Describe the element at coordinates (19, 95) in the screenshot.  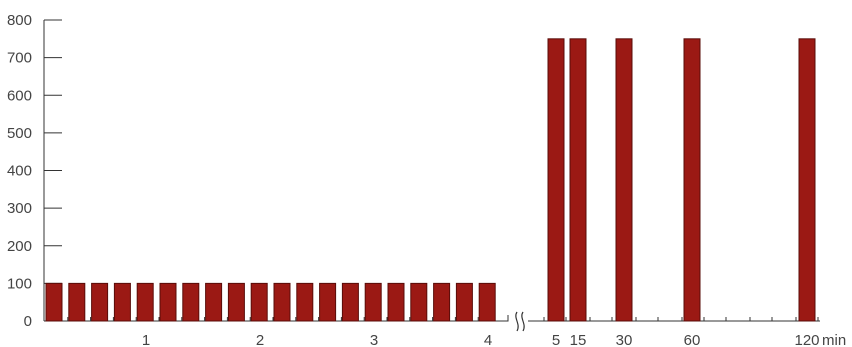
I see `y-tick-label: 600` at that location.